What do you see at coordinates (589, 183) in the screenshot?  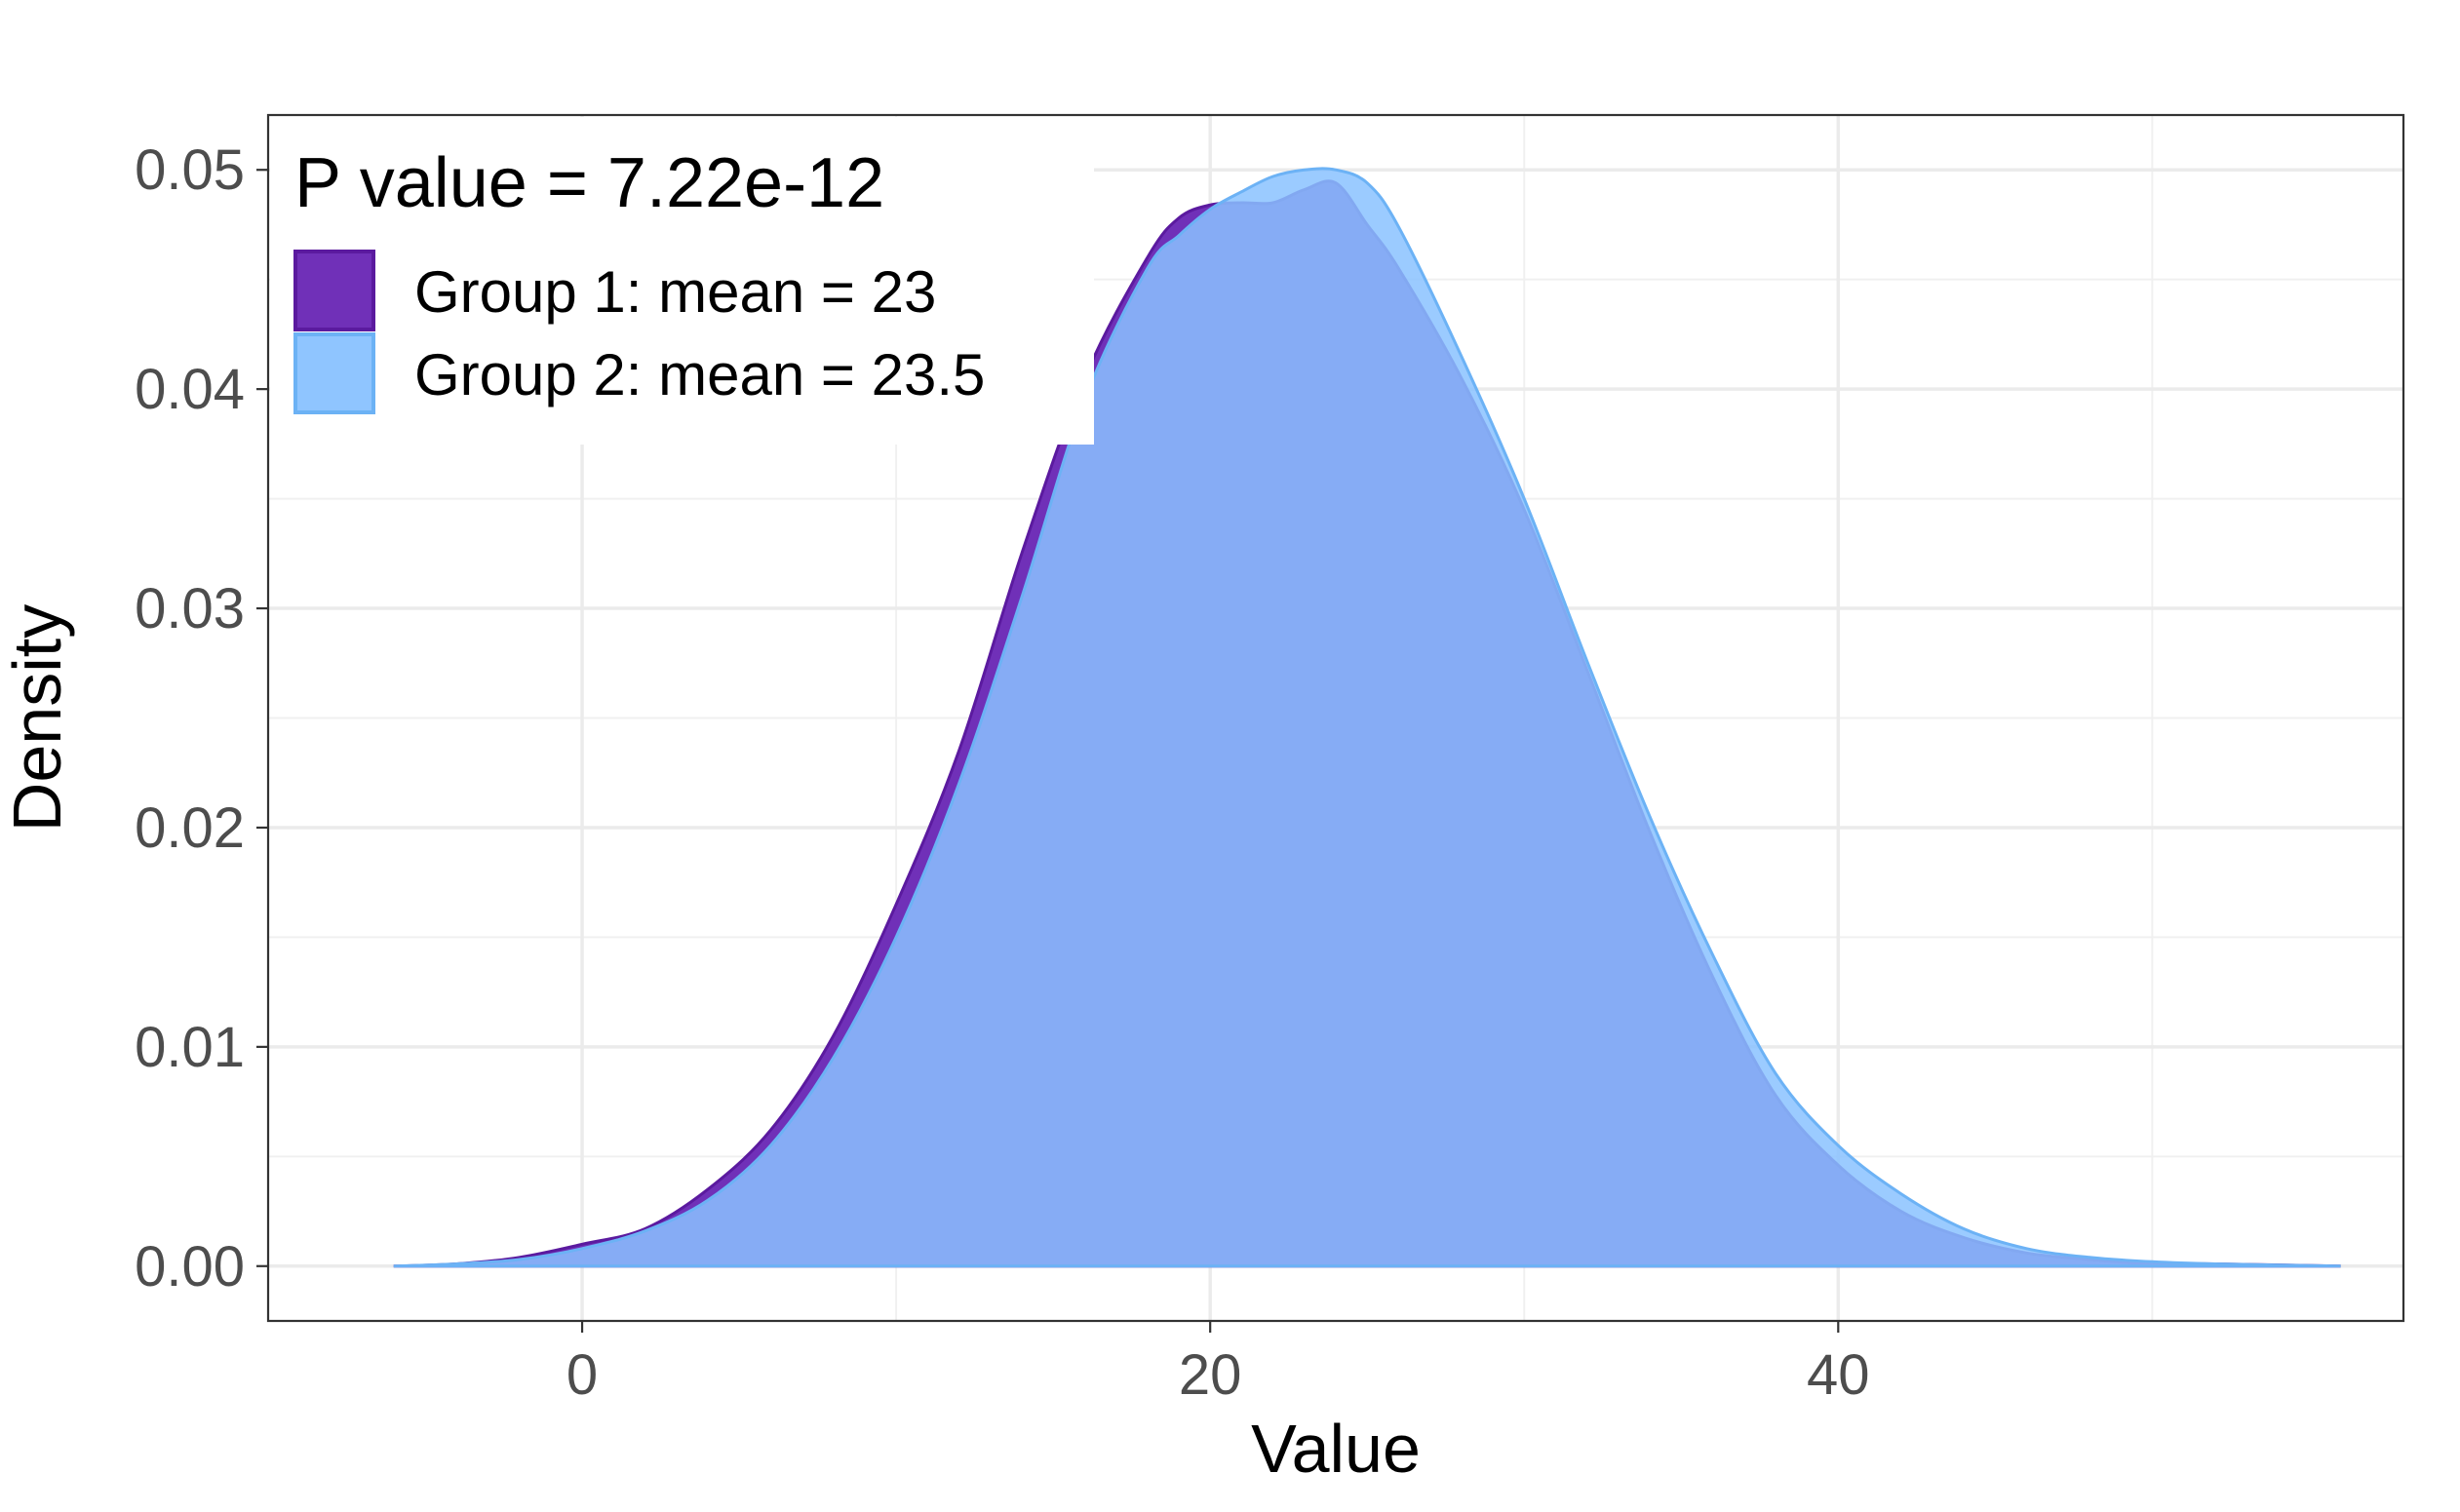 I see `legend-title: P value = 7.22e-12` at bounding box center [589, 183].